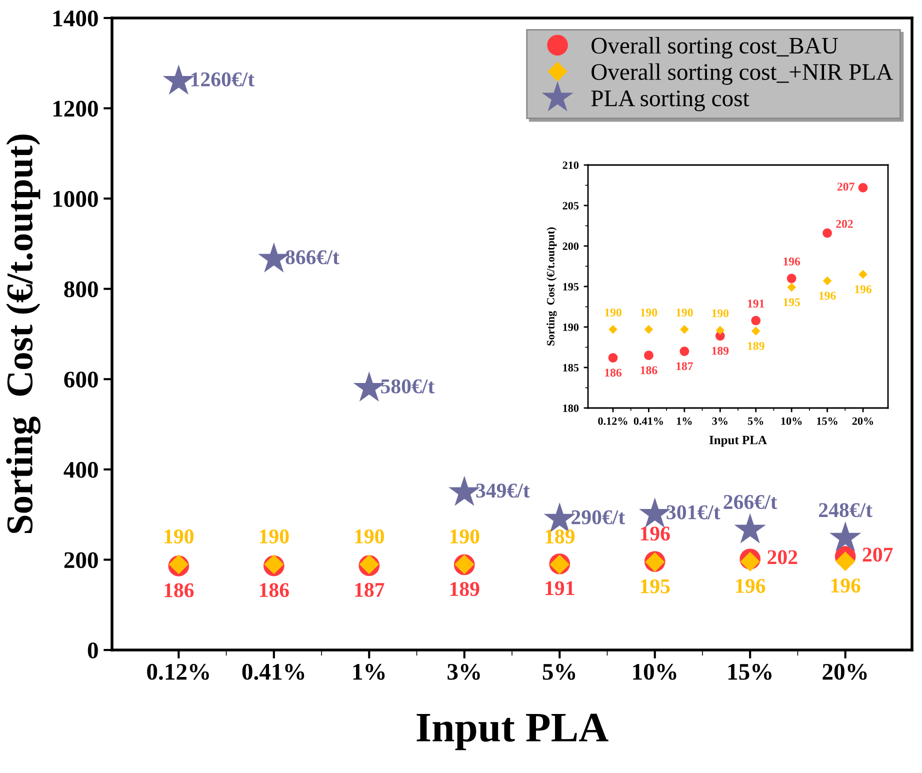  I want to click on y-tick-label: 210, so click(570, 165).